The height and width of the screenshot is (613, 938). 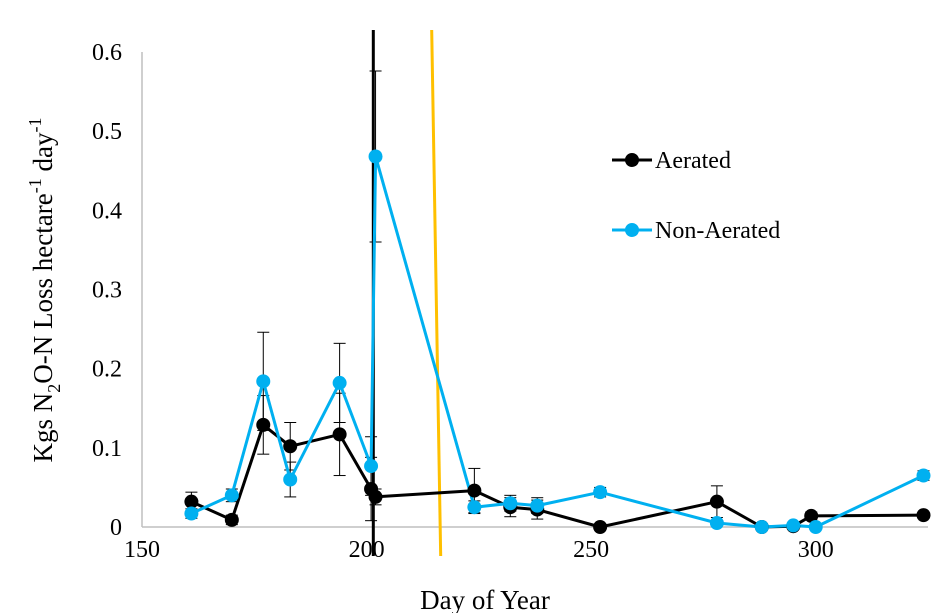 What do you see at coordinates (107, 211) in the screenshot?
I see `y-tick-label: 0.4` at bounding box center [107, 211].